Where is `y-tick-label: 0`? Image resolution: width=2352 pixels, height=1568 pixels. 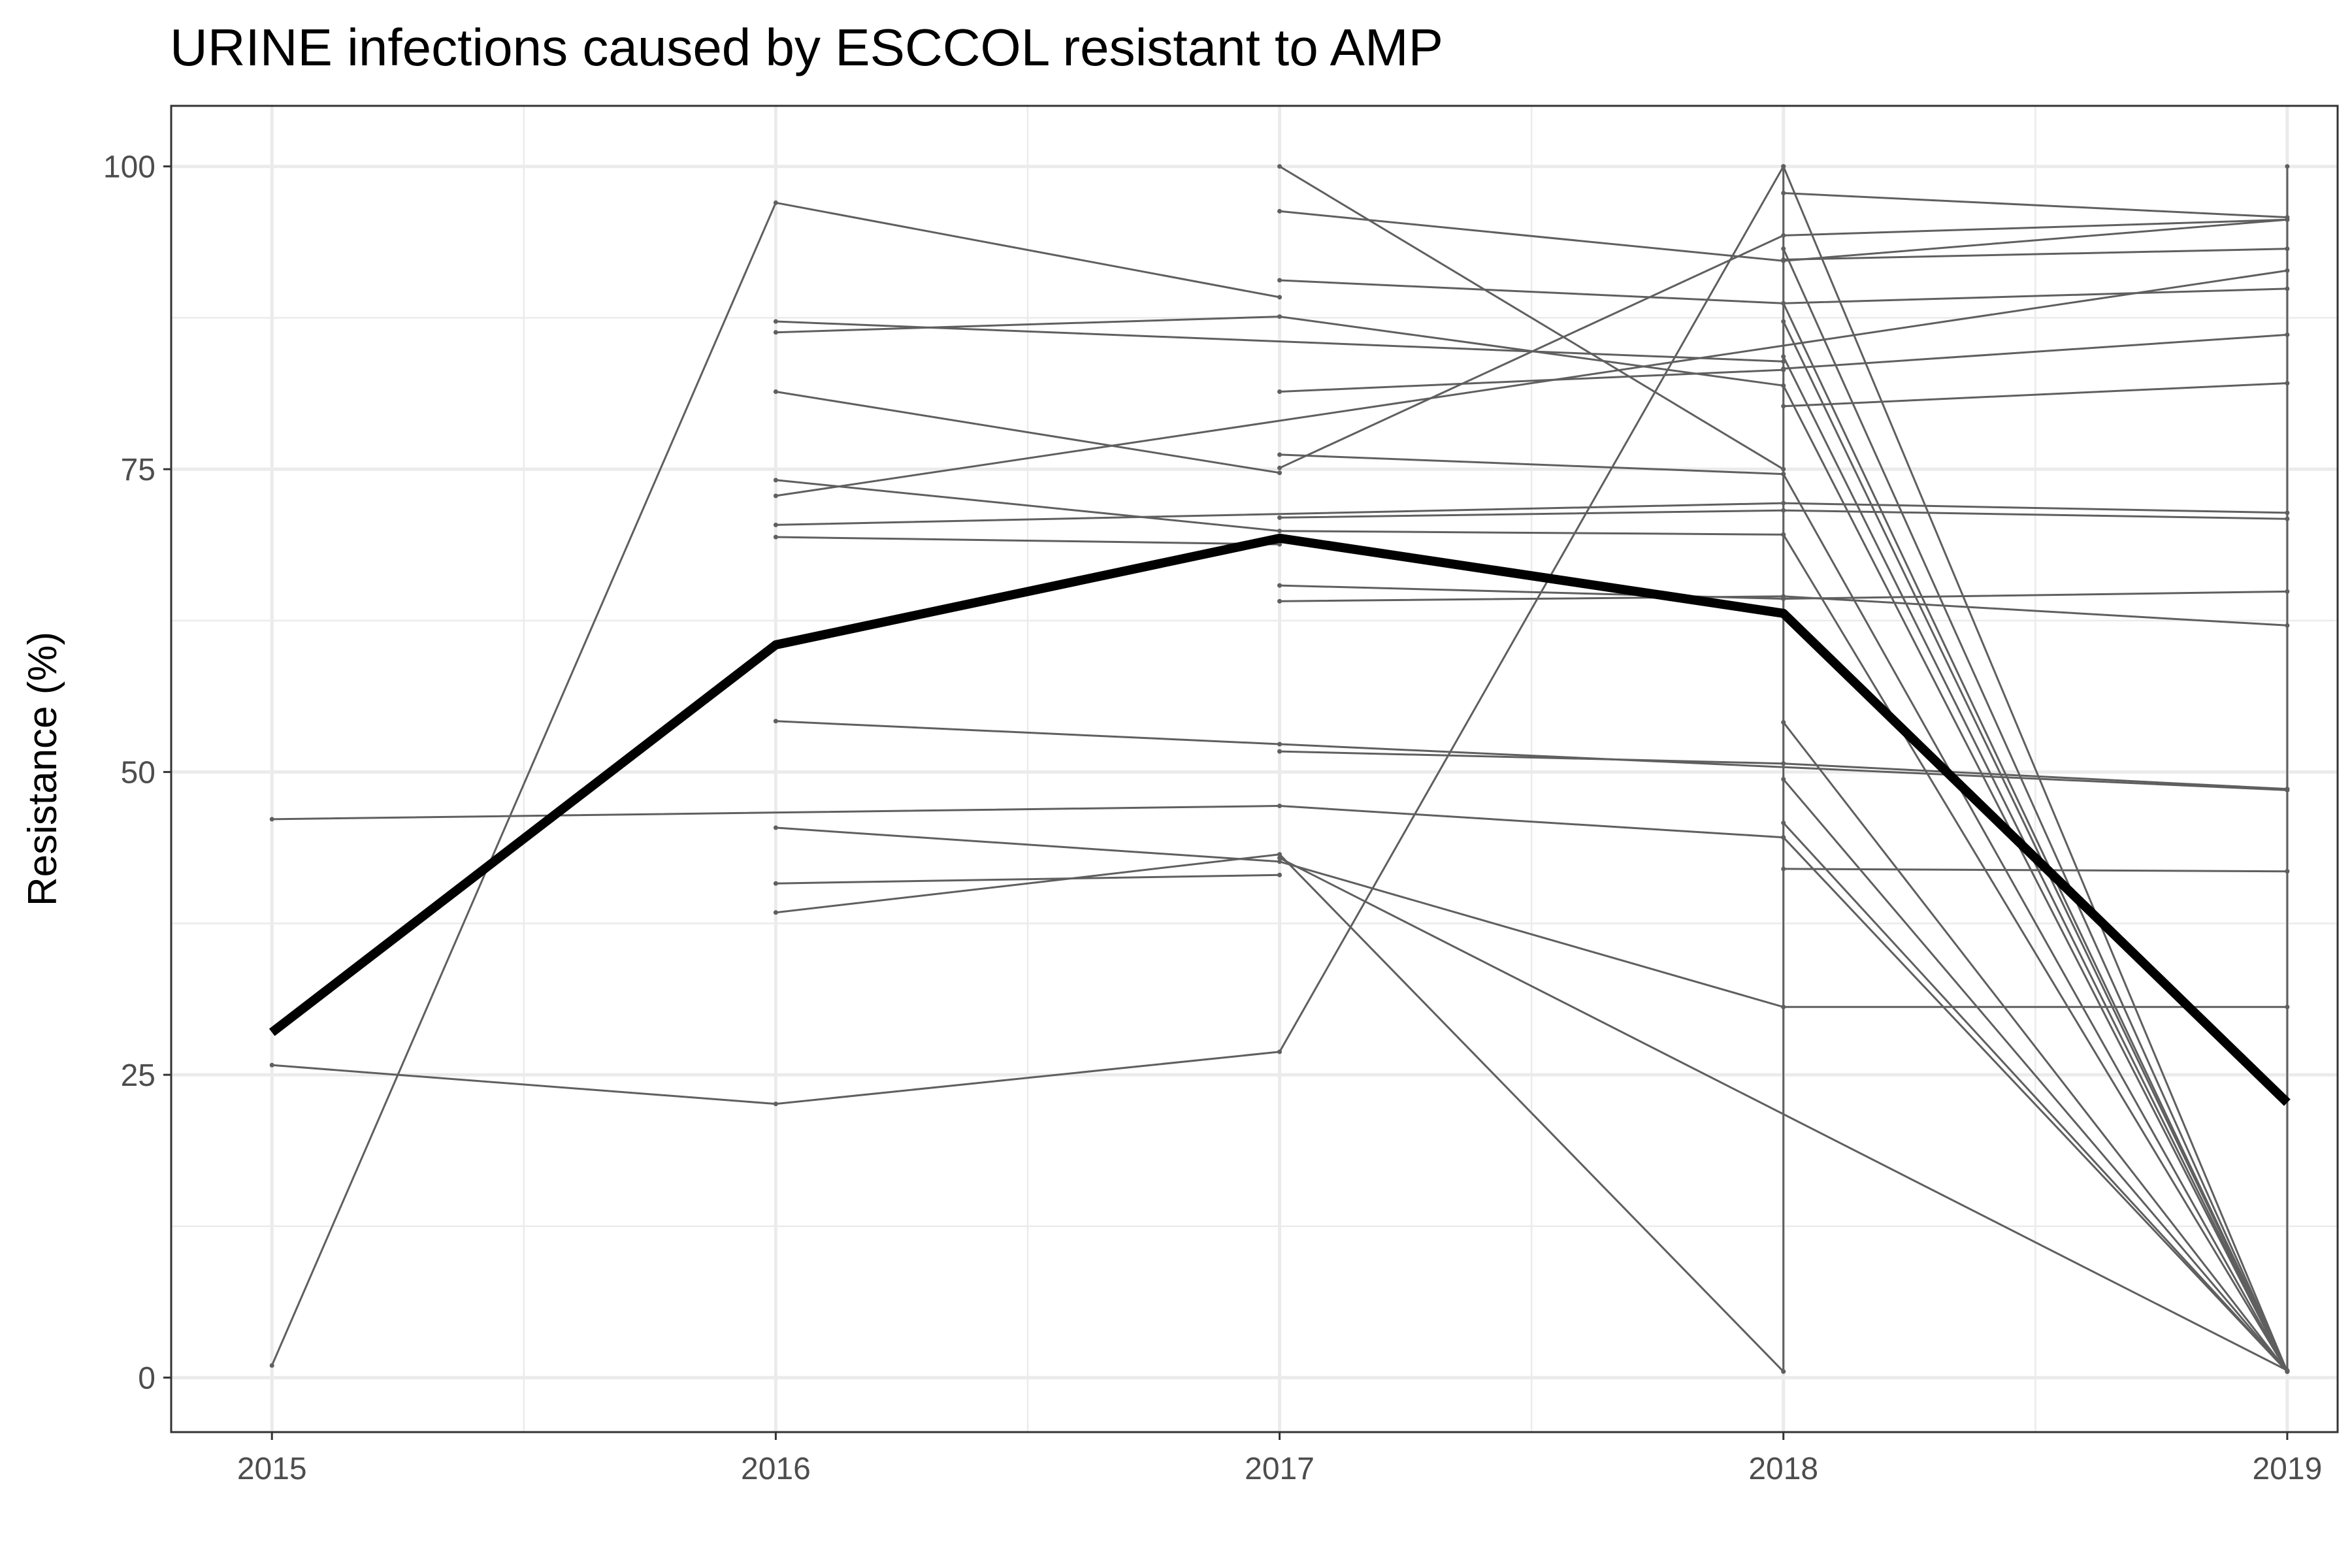
y-tick-label: 0 is located at coordinates (146, 1379).